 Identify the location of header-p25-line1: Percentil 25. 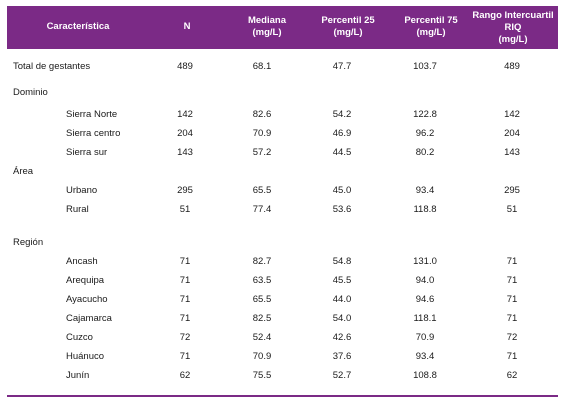
(348, 20).